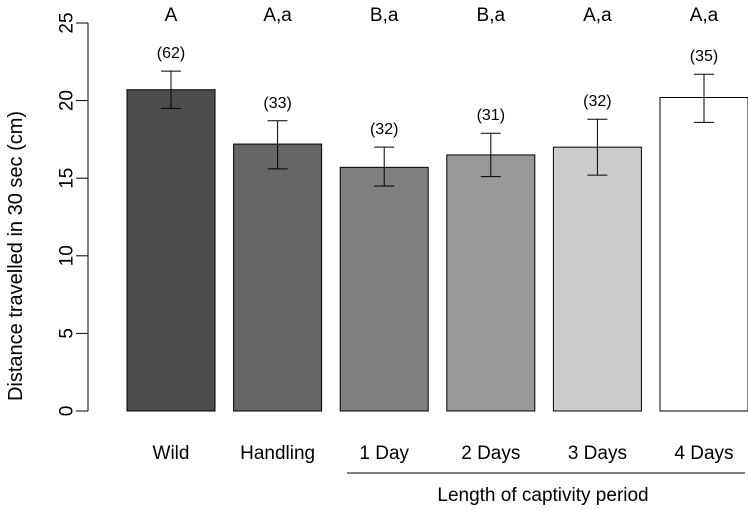 This screenshot has height=510, width=748. What do you see at coordinates (16, 256) in the screenshot?
I see `y-axis-title: Distance travelled in 30 sec (cm)` at bounding box center [16, 256].